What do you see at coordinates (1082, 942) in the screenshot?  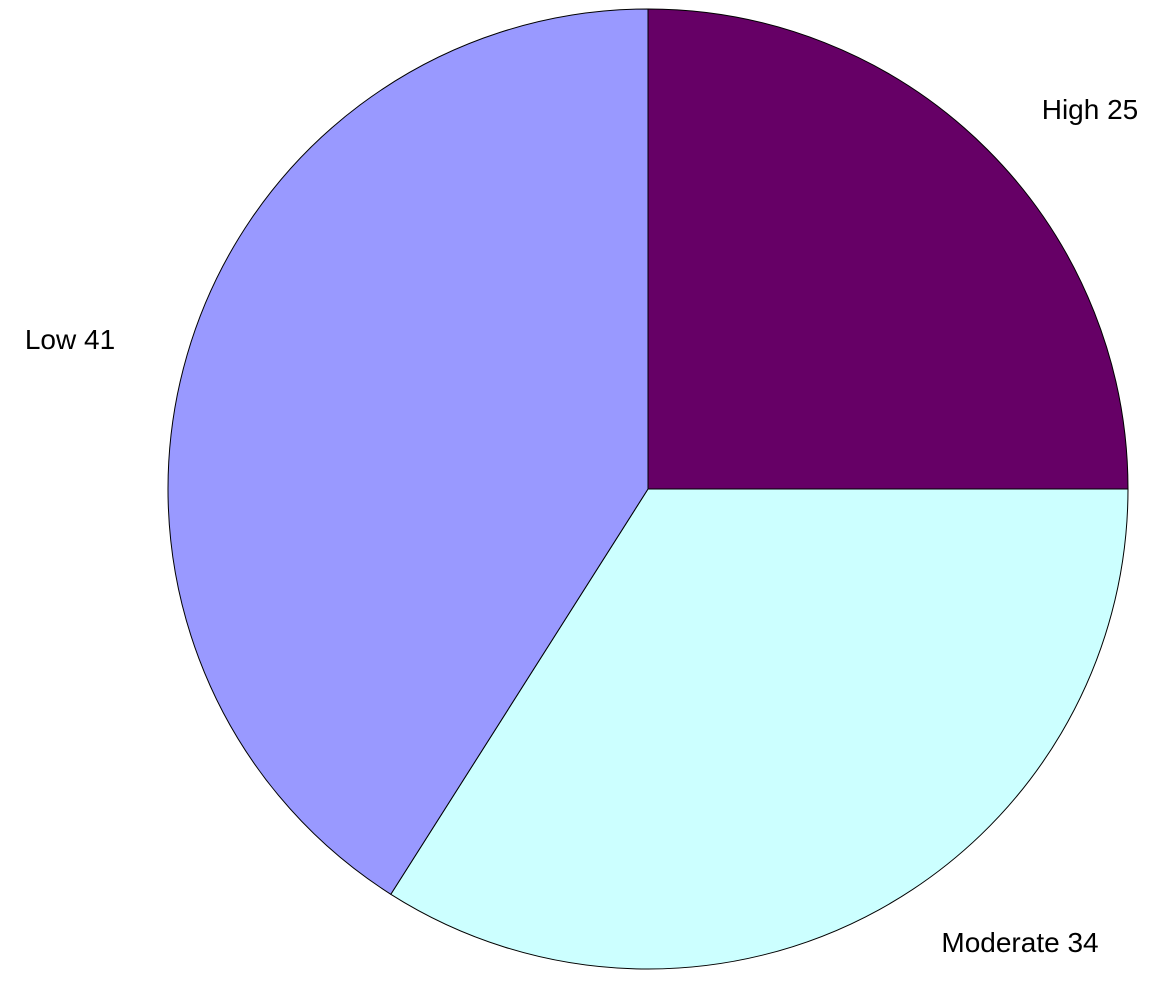 I see `label-value: 34` at bounding box center [1082, 942].